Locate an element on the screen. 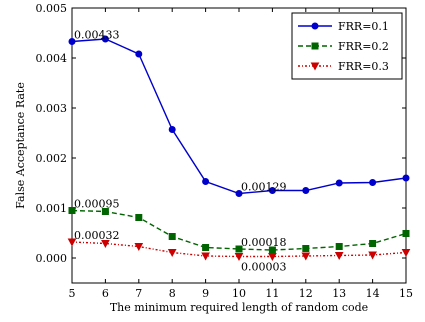 This screenshot has height=322, width=425. x-tick-label: 5 is located at coordinates (72, 293).